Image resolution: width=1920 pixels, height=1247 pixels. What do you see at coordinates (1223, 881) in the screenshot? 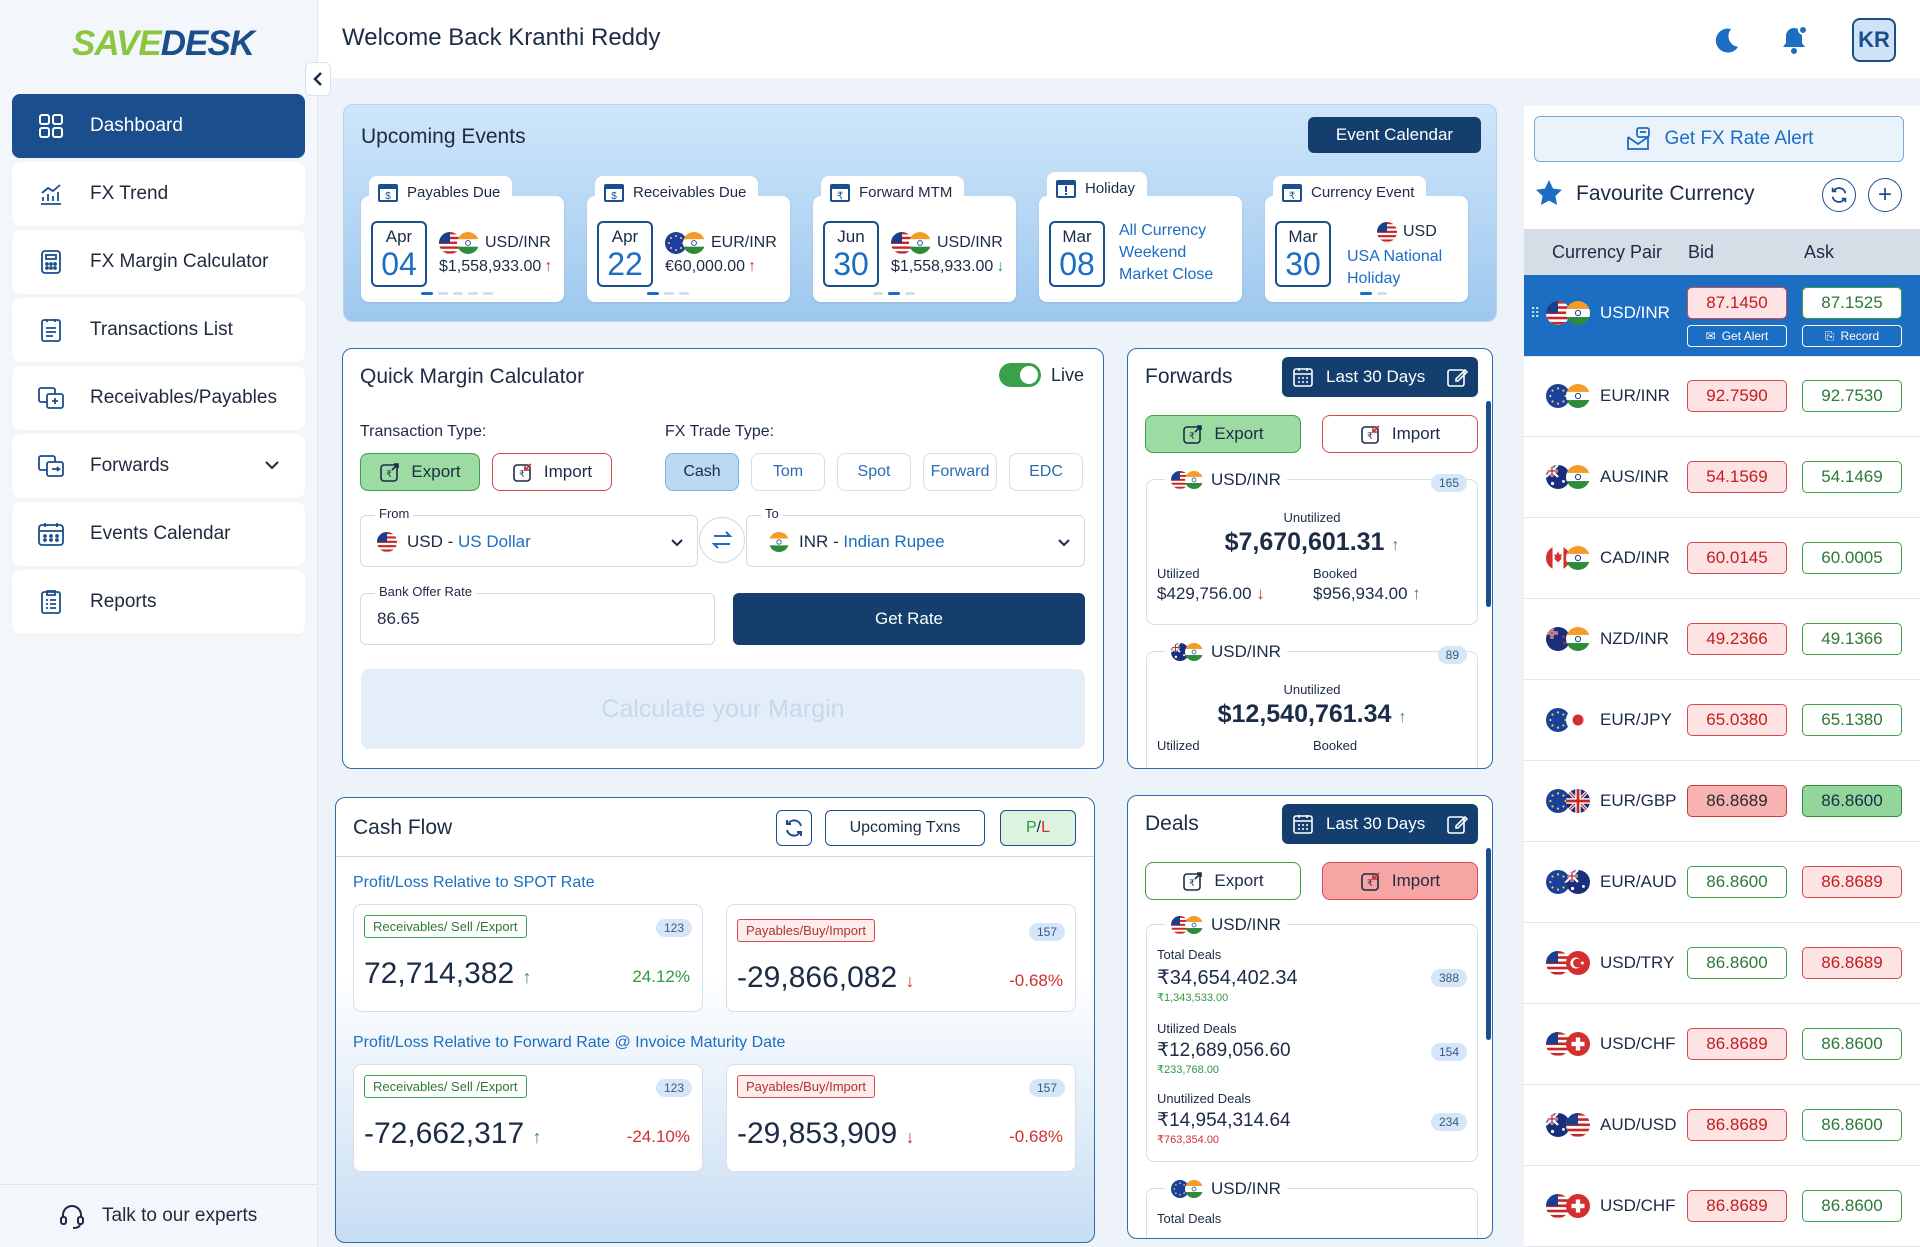
I see `deals-export-button: ₹ Export` at bounding box center [1223, 881].